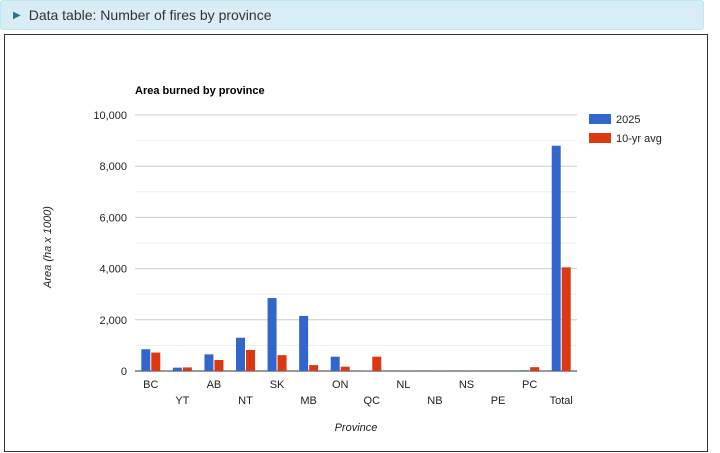 The image size is (720, 453). Describe the element at coordinates (304, 343) in the screenshot. I see `bar-mb-2025` at that location.